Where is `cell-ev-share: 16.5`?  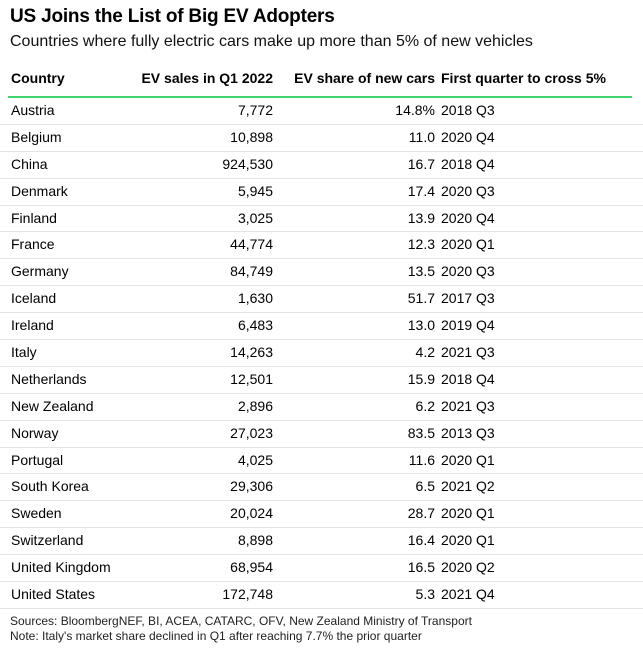
cell-ev-share: 16.5 is located at coordinates (421, 567).